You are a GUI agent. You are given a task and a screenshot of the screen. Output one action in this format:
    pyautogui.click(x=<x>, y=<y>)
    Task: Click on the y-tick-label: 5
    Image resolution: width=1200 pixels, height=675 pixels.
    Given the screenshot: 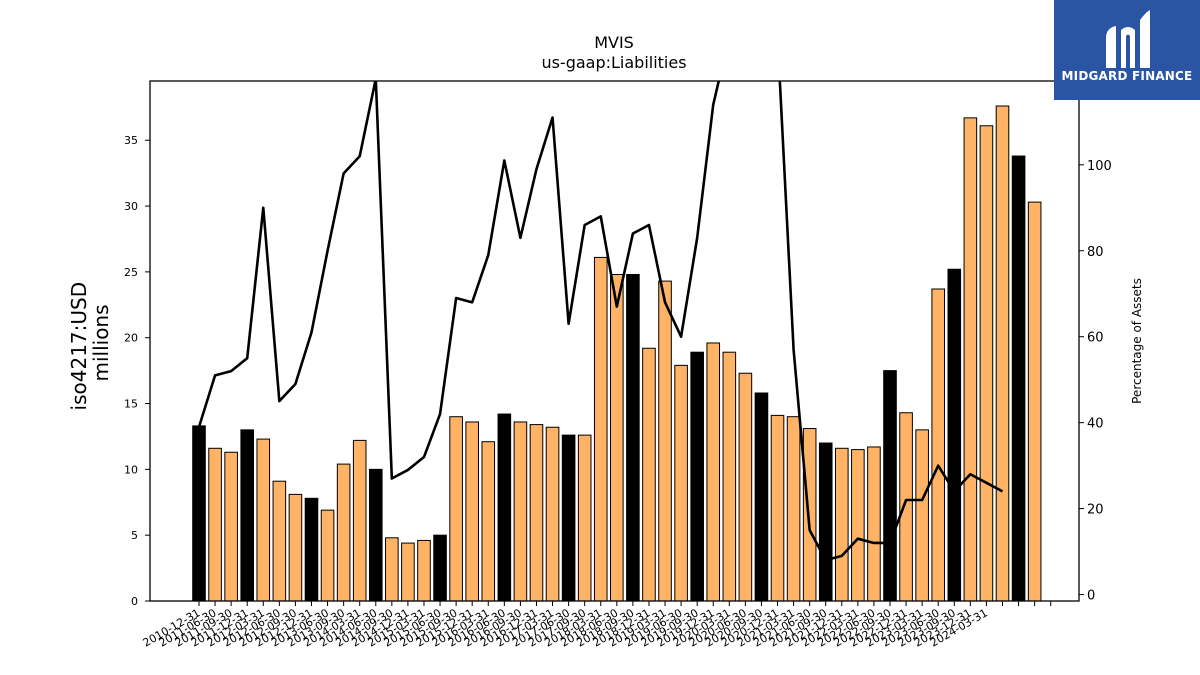 What is the action you would take?
    pyautogui.click(x=134, y=535)
    